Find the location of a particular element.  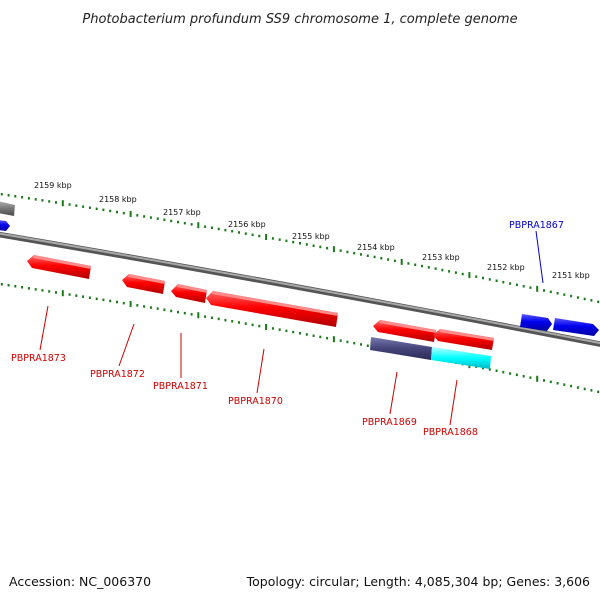

label-PBPRA1873: PBPRA1873 is located at coordinates (38, 358).